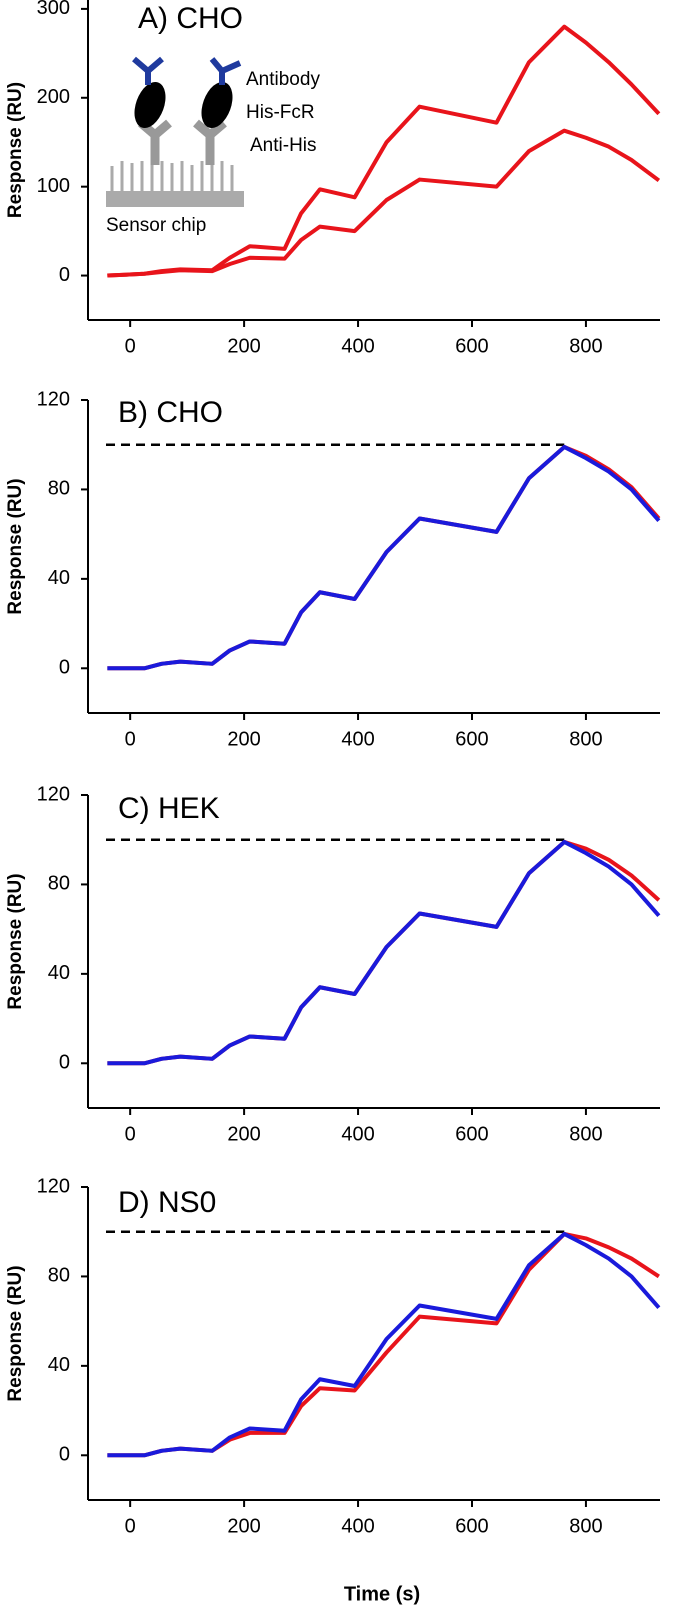  Describe the element at coordinates (53, 9) in the screenshot. I see `y-tick-label: 300` at that location.